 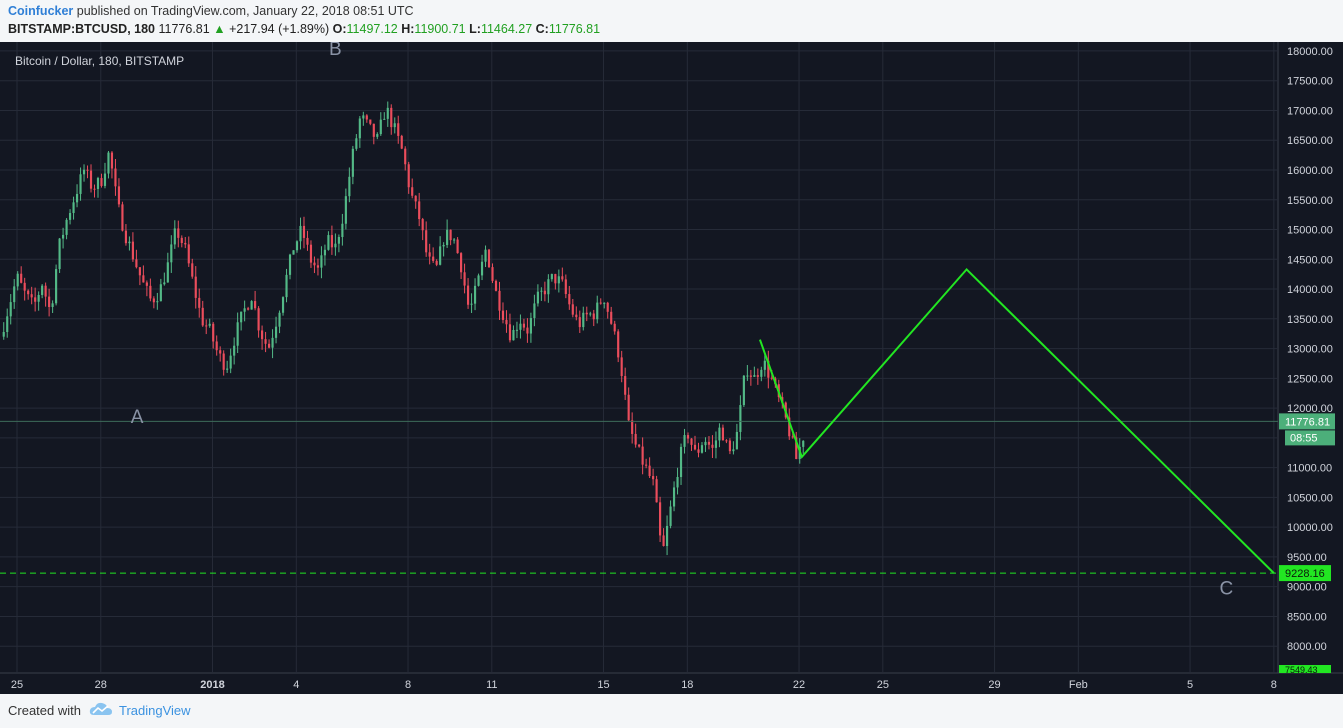 I want to click on wave-label: B, so click(x=335, y=51).